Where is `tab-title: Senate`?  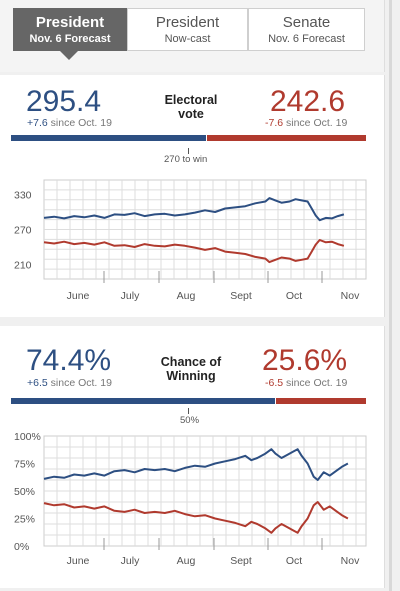
tab-title: Senate is located at coordinates (306, 22).